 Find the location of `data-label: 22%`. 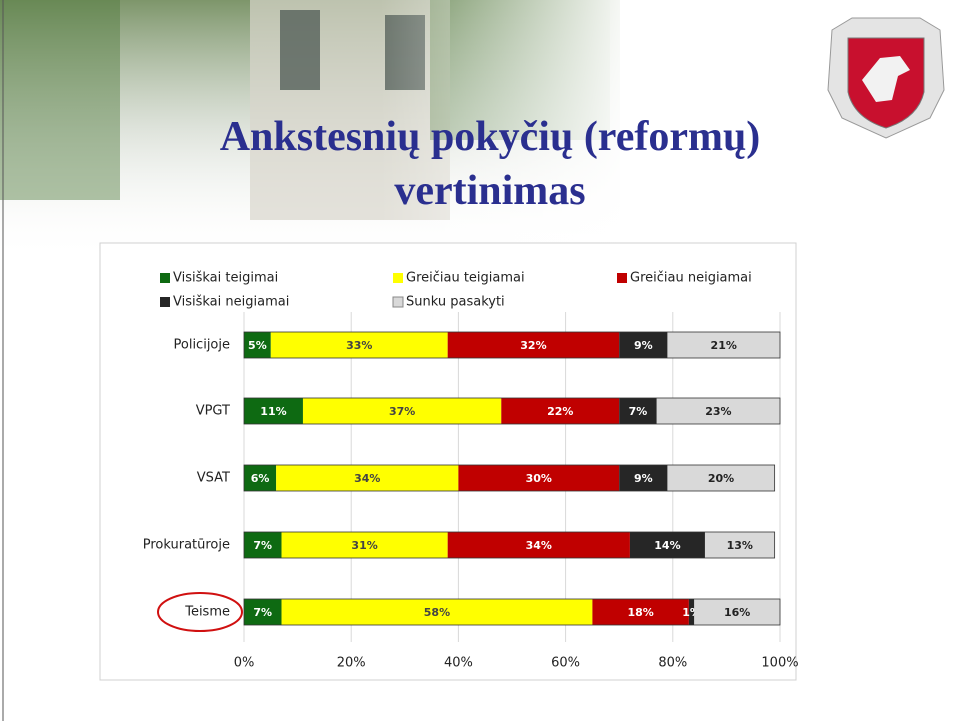

data-label: 22% is located at coordinates (560, 411).